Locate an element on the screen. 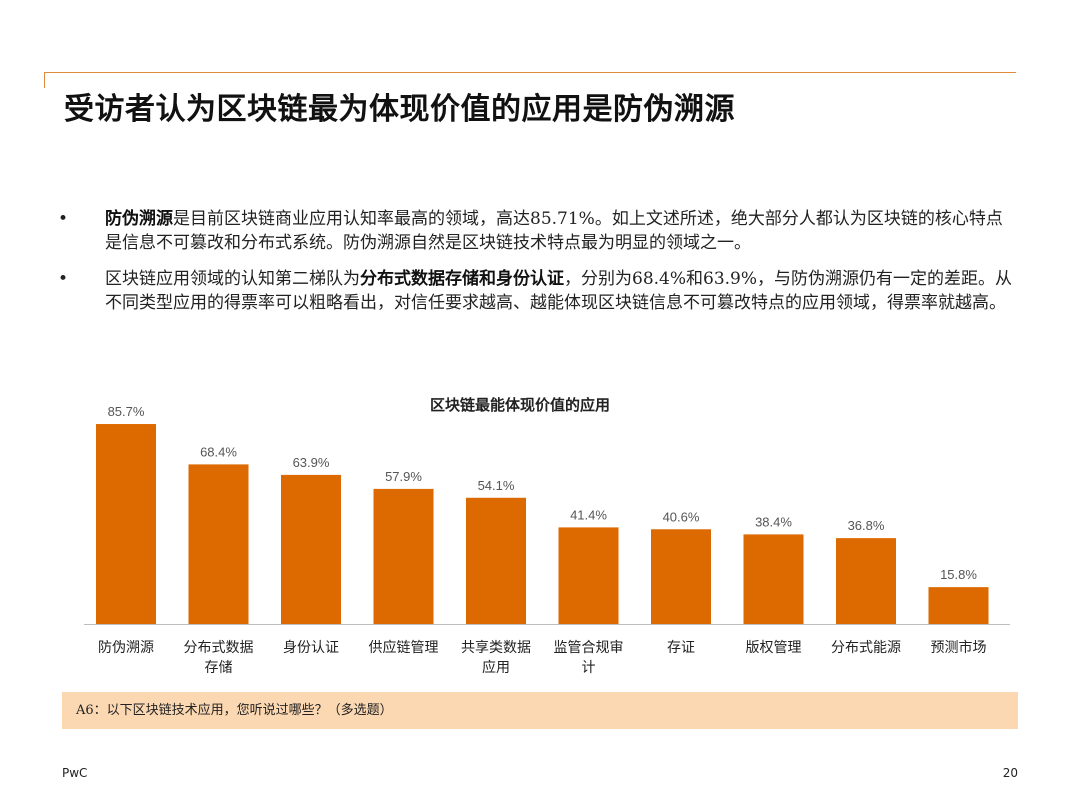  bullet-2-bold: 分布式数据存储和身份认证 is located at coordinates (462, 279).